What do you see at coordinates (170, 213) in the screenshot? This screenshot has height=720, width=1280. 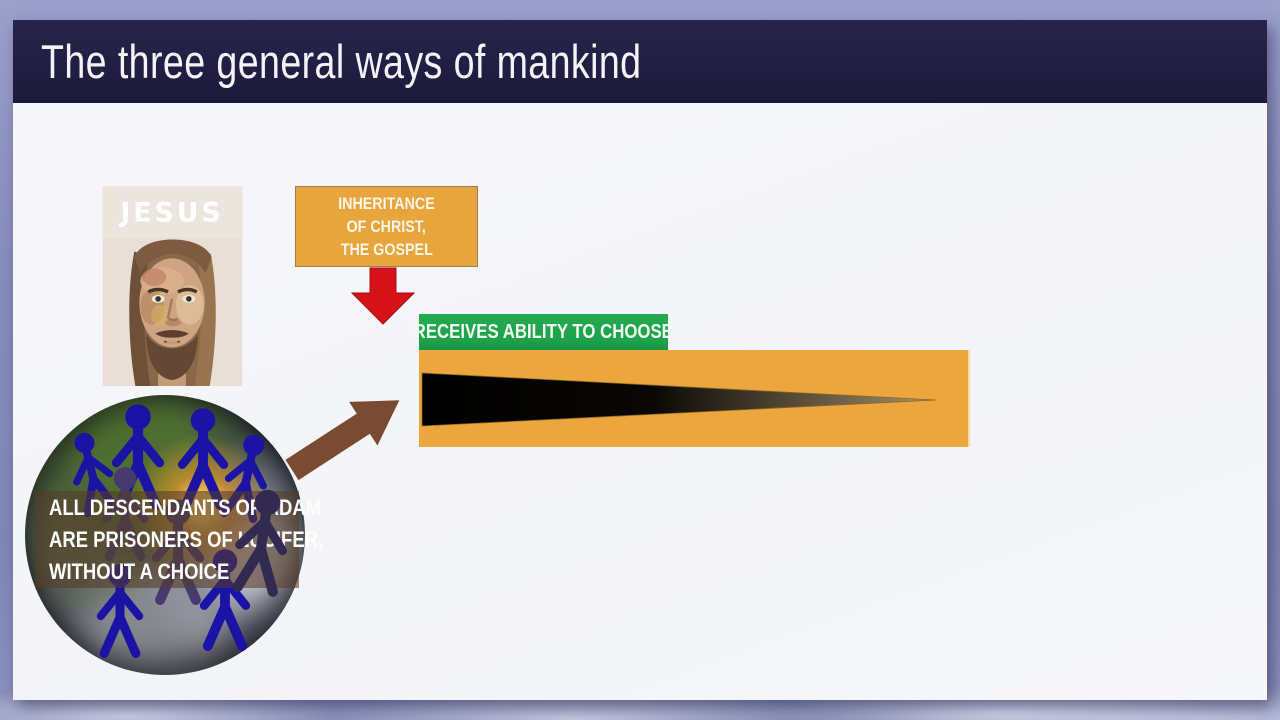 I see `jesus-label: JESUS` at bounding box center [170, 213].